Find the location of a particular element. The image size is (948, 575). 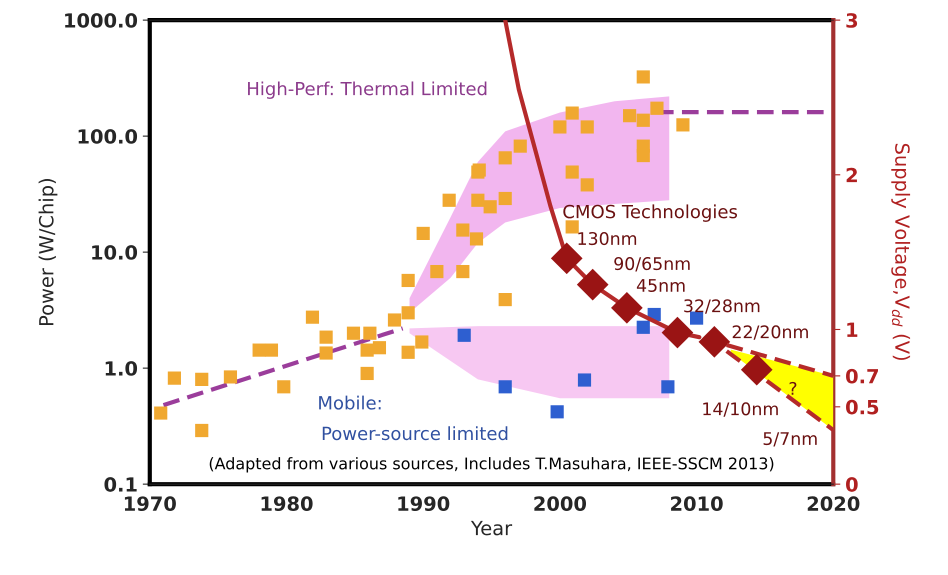

annotation: 32/28nm is located at coordinates (722, 306).